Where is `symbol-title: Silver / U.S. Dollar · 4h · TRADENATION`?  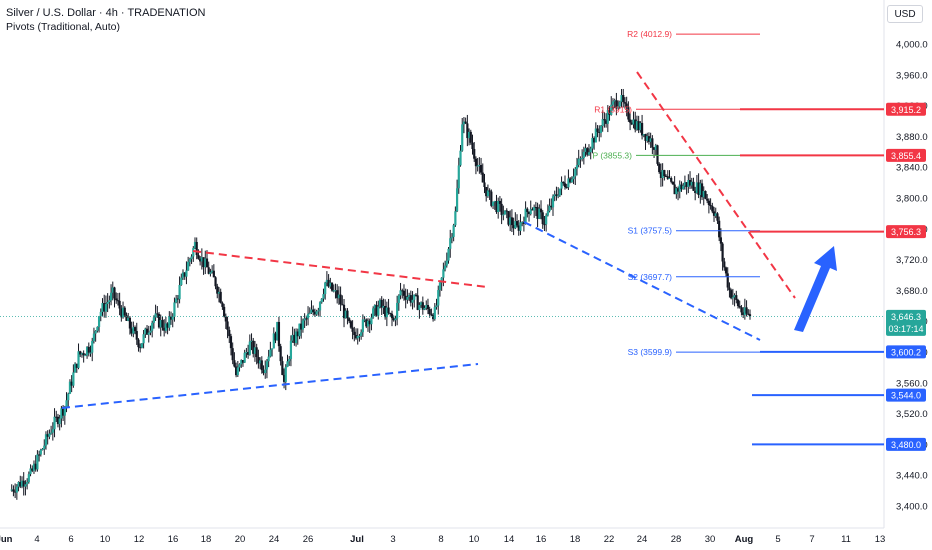
symbol-title: Silver / U.S. Dollar · 4h · TRADENATION is located at coordinates (106, 13).